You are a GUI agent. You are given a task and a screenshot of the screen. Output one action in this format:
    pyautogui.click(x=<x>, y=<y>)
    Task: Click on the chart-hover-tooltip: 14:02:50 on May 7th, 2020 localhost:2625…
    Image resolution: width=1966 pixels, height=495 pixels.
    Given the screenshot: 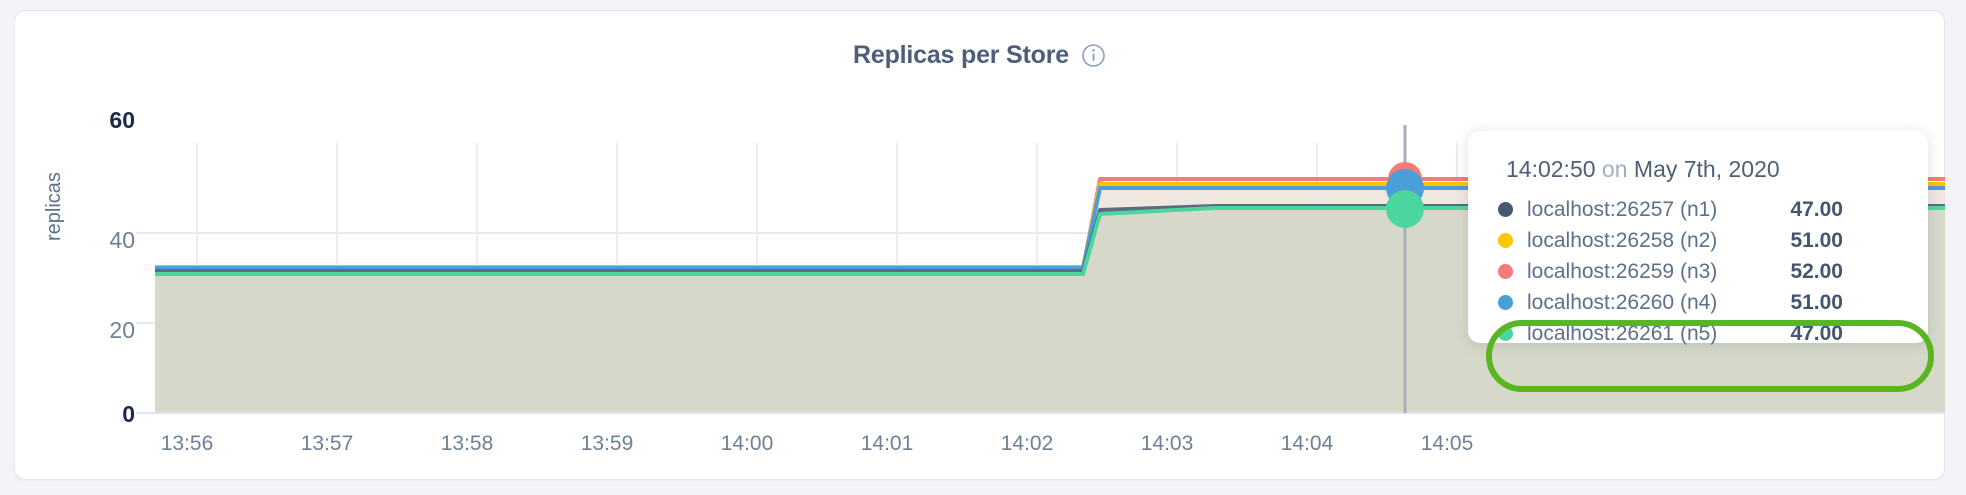 What is the action you would take?
    pyautogui.click(x=1698, y=238)
    